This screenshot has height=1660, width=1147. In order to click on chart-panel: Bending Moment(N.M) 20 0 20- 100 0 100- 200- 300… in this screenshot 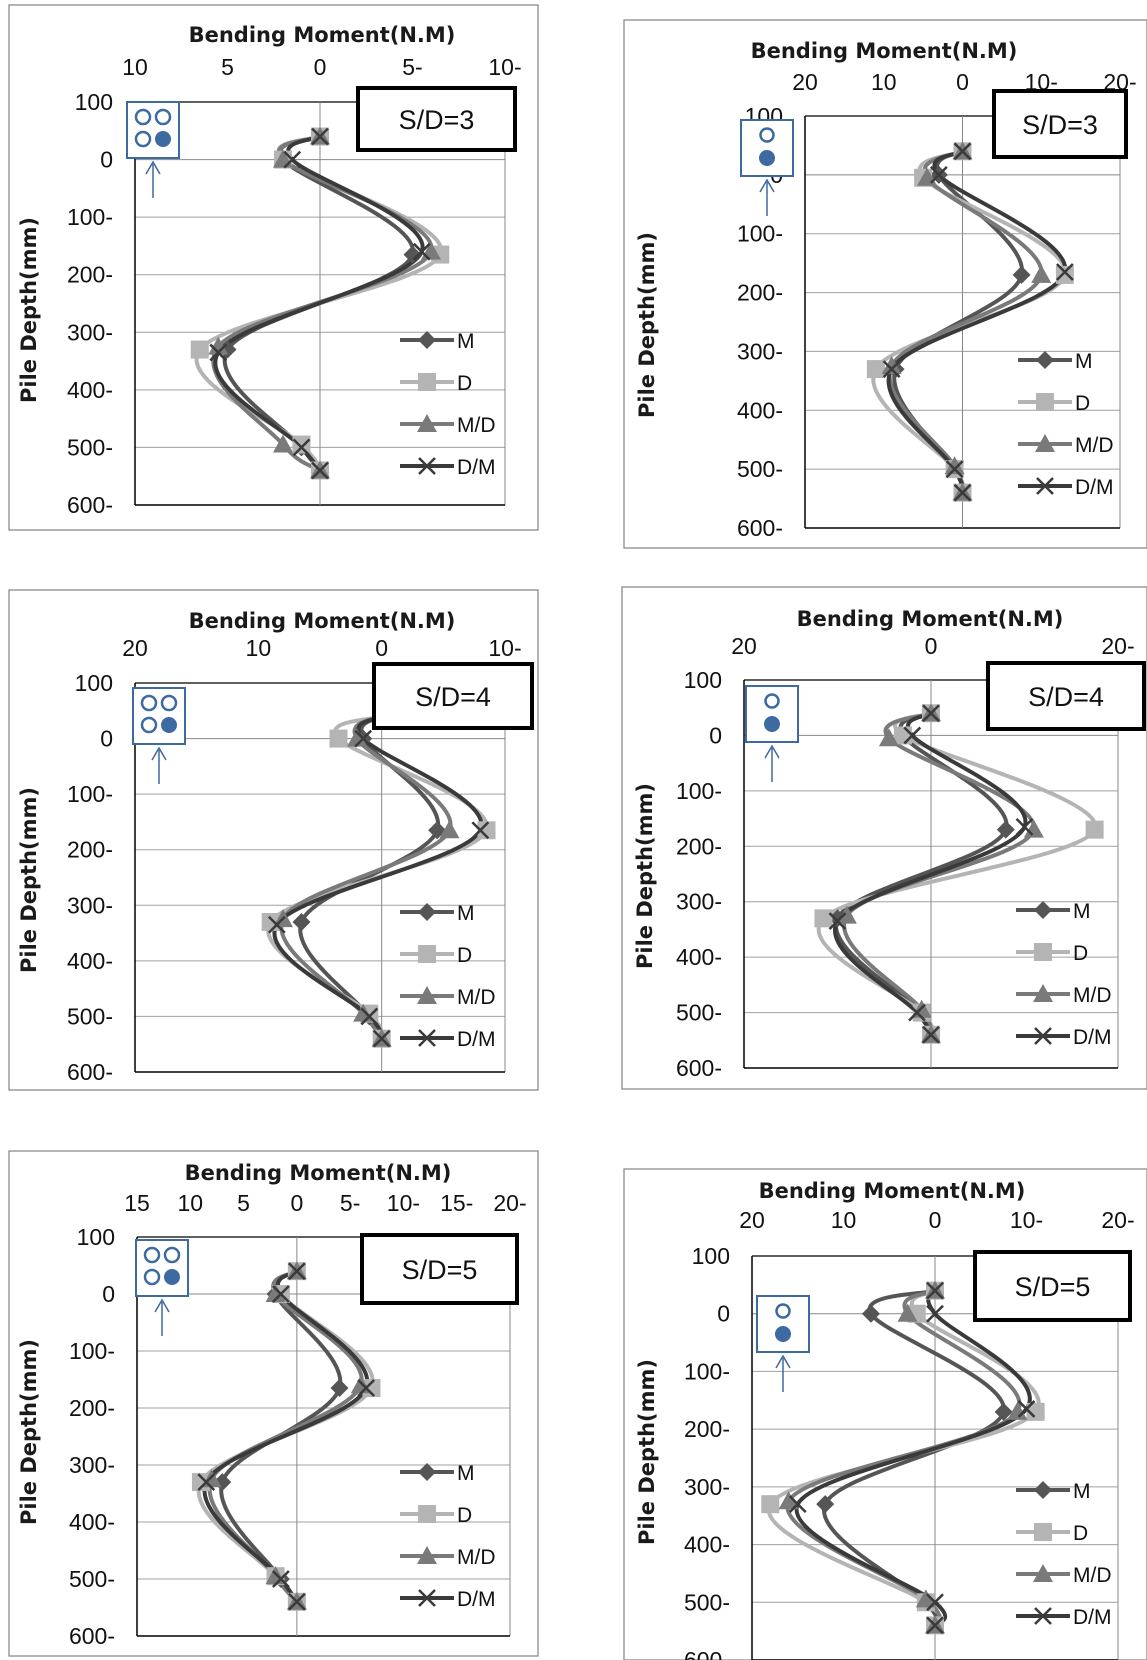, I will do `click(884, 838)`.